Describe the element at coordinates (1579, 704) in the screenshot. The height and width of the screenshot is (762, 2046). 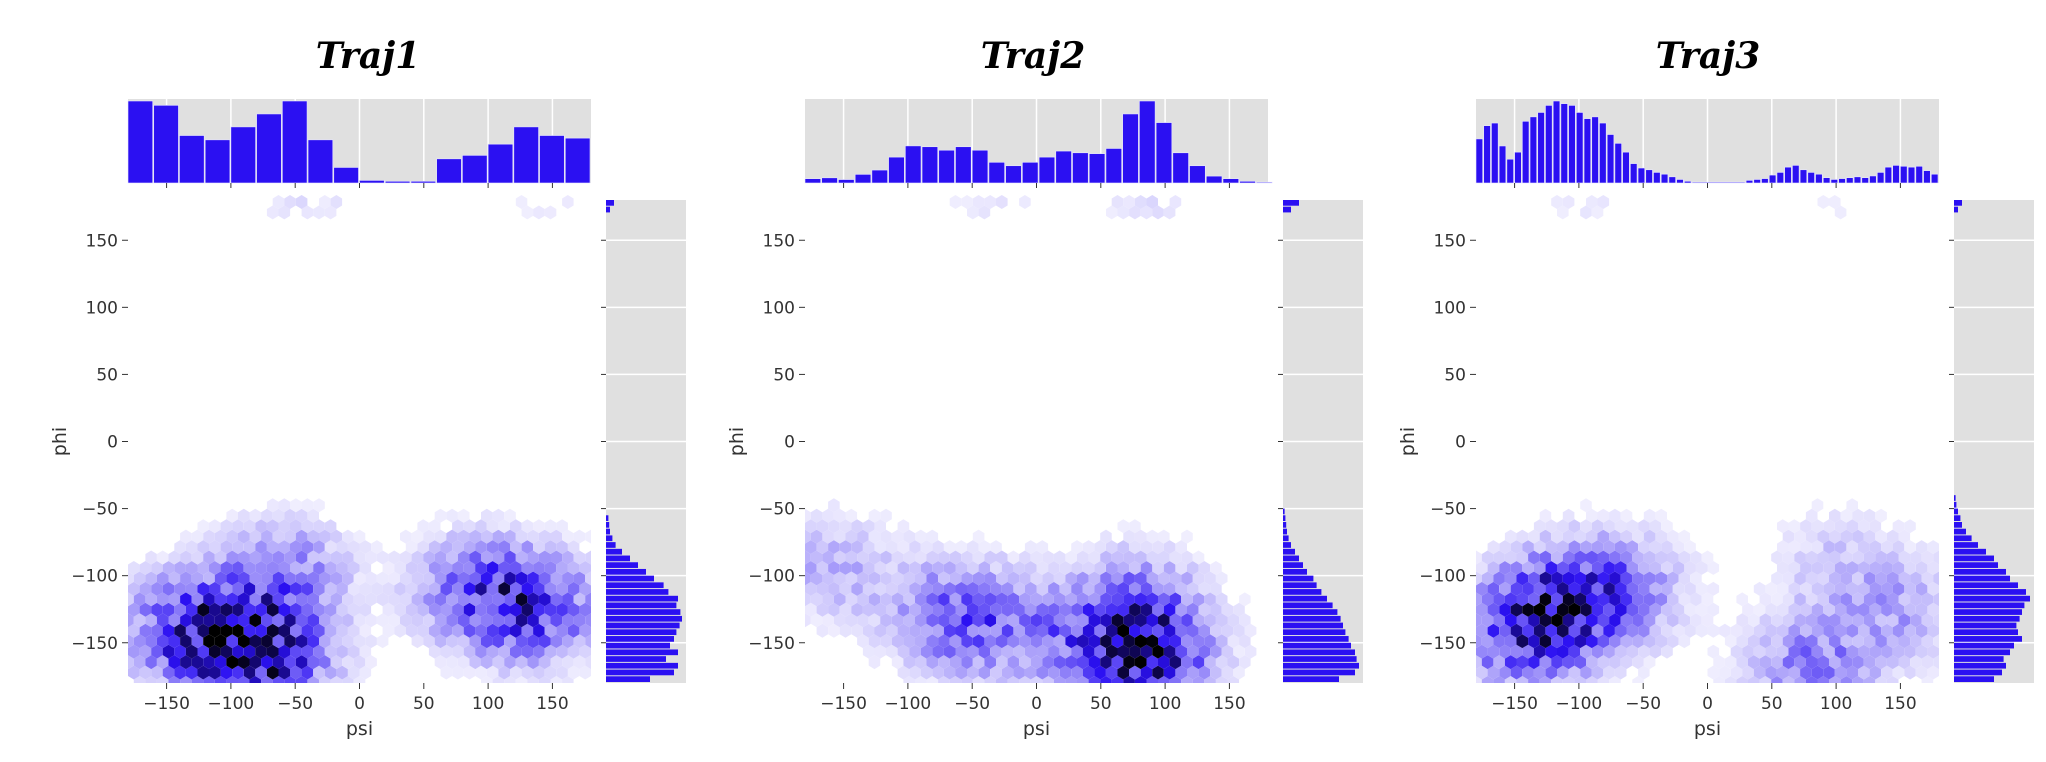
I see `x-tick-label: −100` at that location.